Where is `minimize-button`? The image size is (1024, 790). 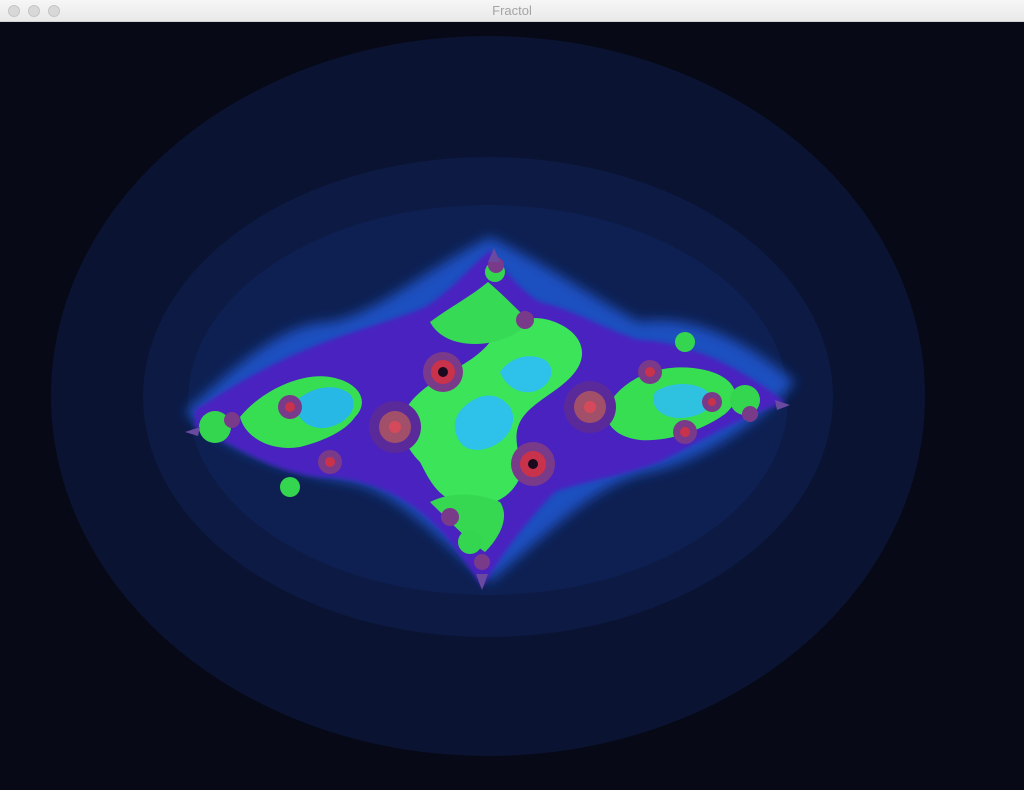 minimize-button is located at coordinates (34, 11).